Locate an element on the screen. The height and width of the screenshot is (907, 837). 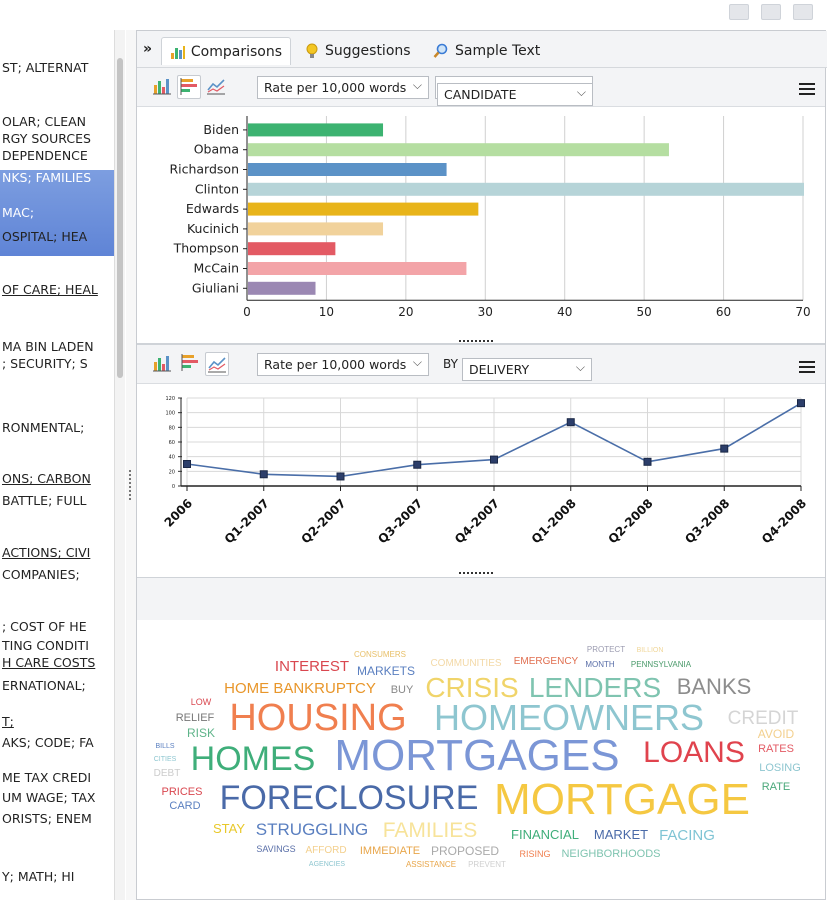
x-tick-label: Q4-2007 is located at coordinates (477, 521).